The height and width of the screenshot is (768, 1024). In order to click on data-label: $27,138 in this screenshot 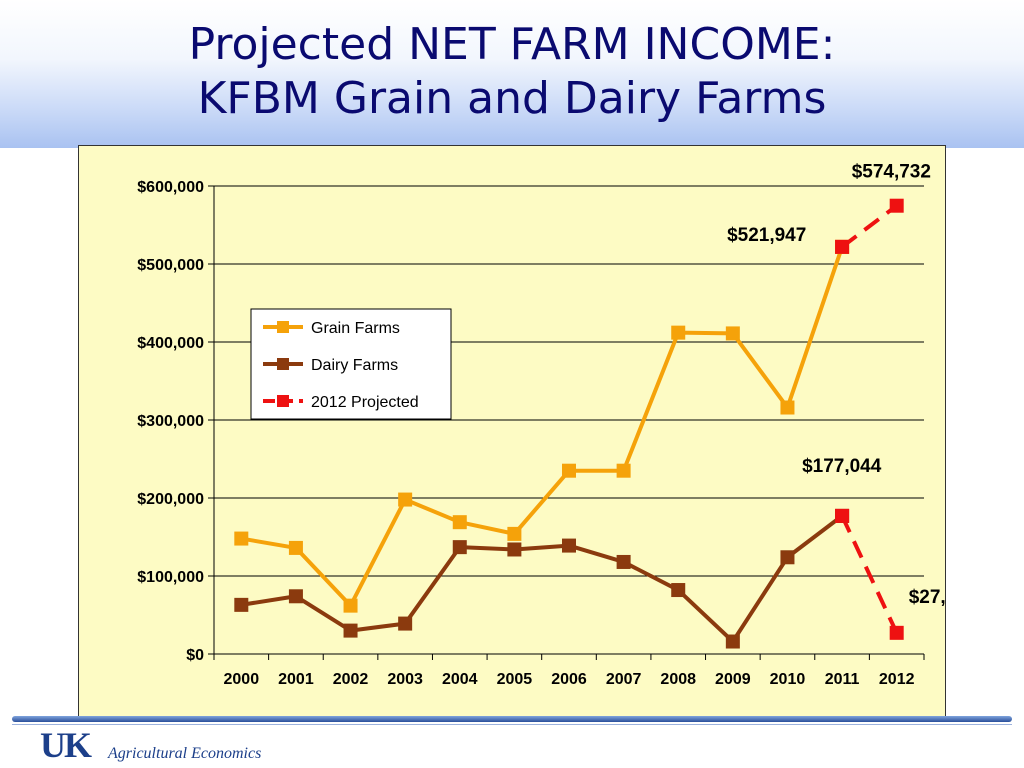, I will do `click(927, 597)`.